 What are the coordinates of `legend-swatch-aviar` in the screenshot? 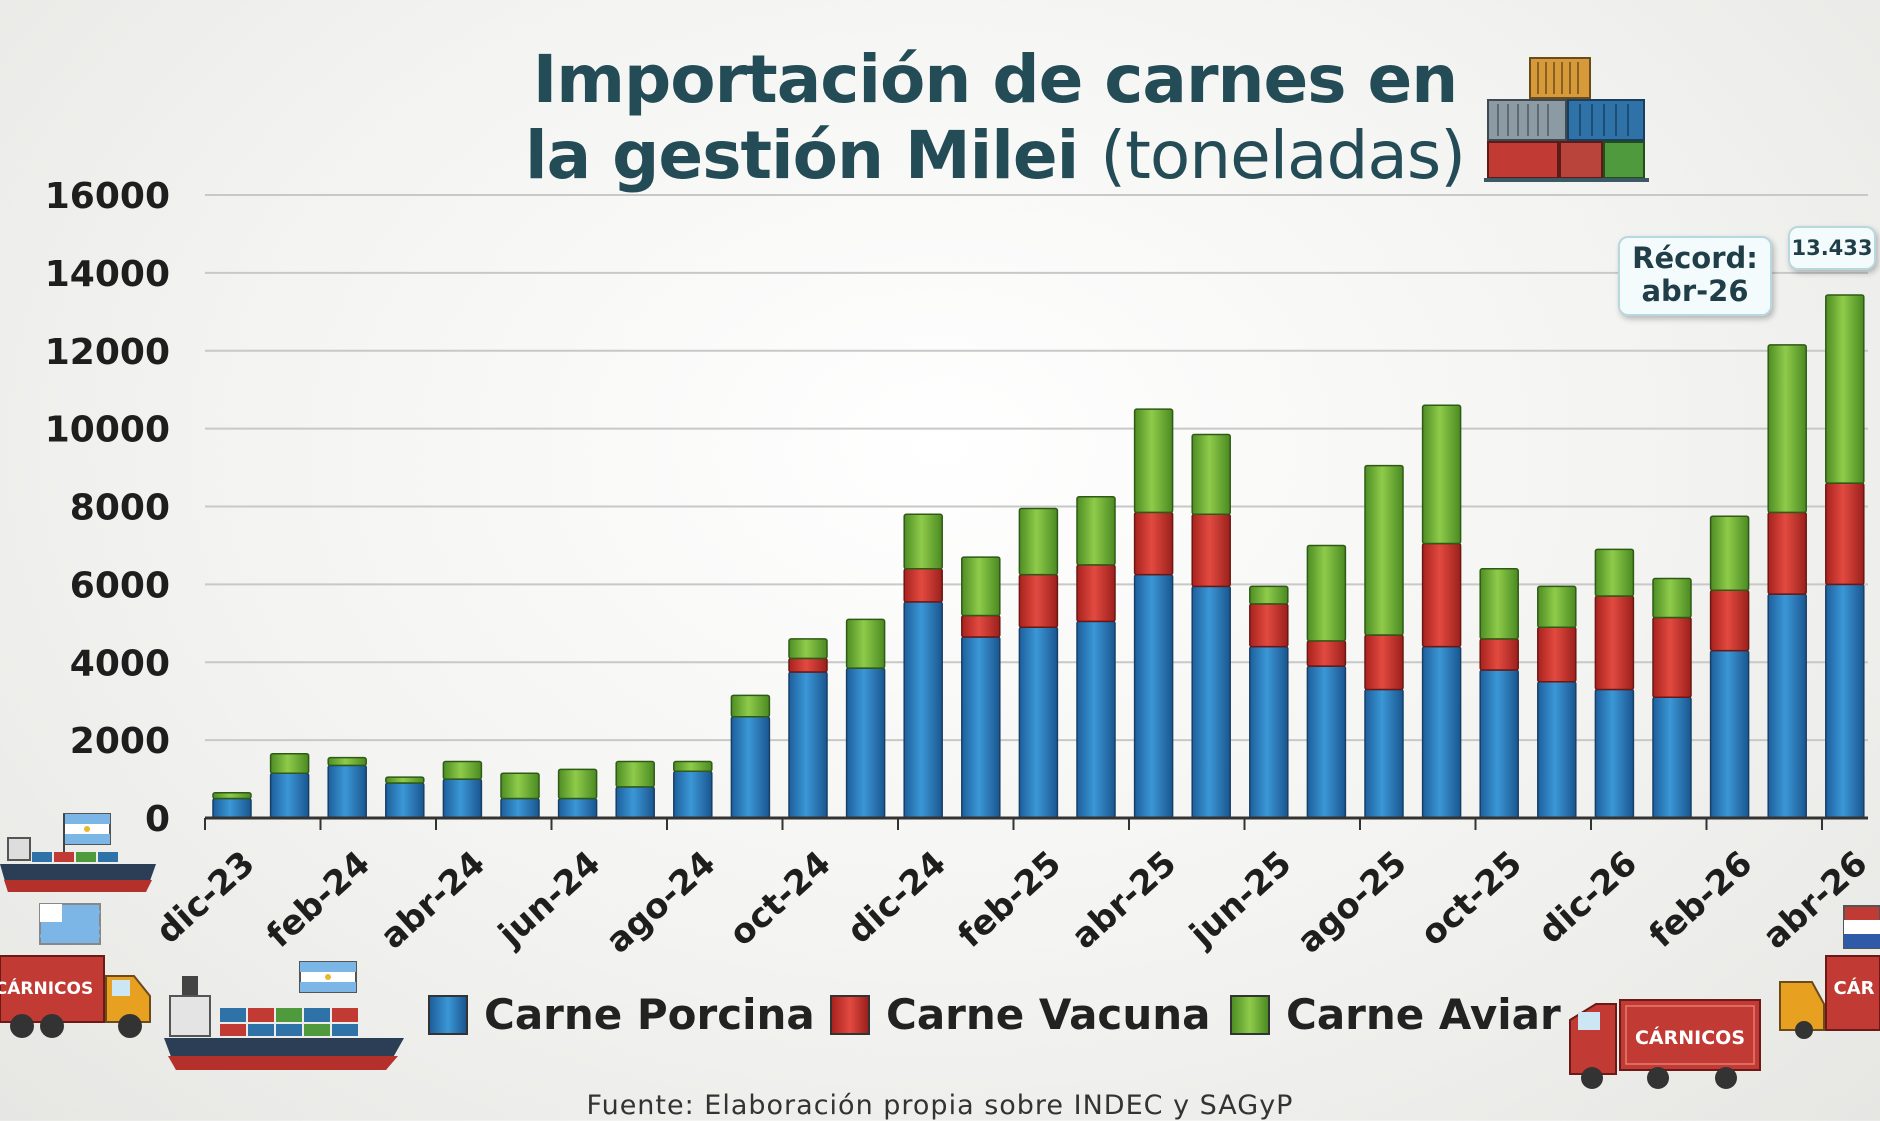 It's located at (1250, 1014).